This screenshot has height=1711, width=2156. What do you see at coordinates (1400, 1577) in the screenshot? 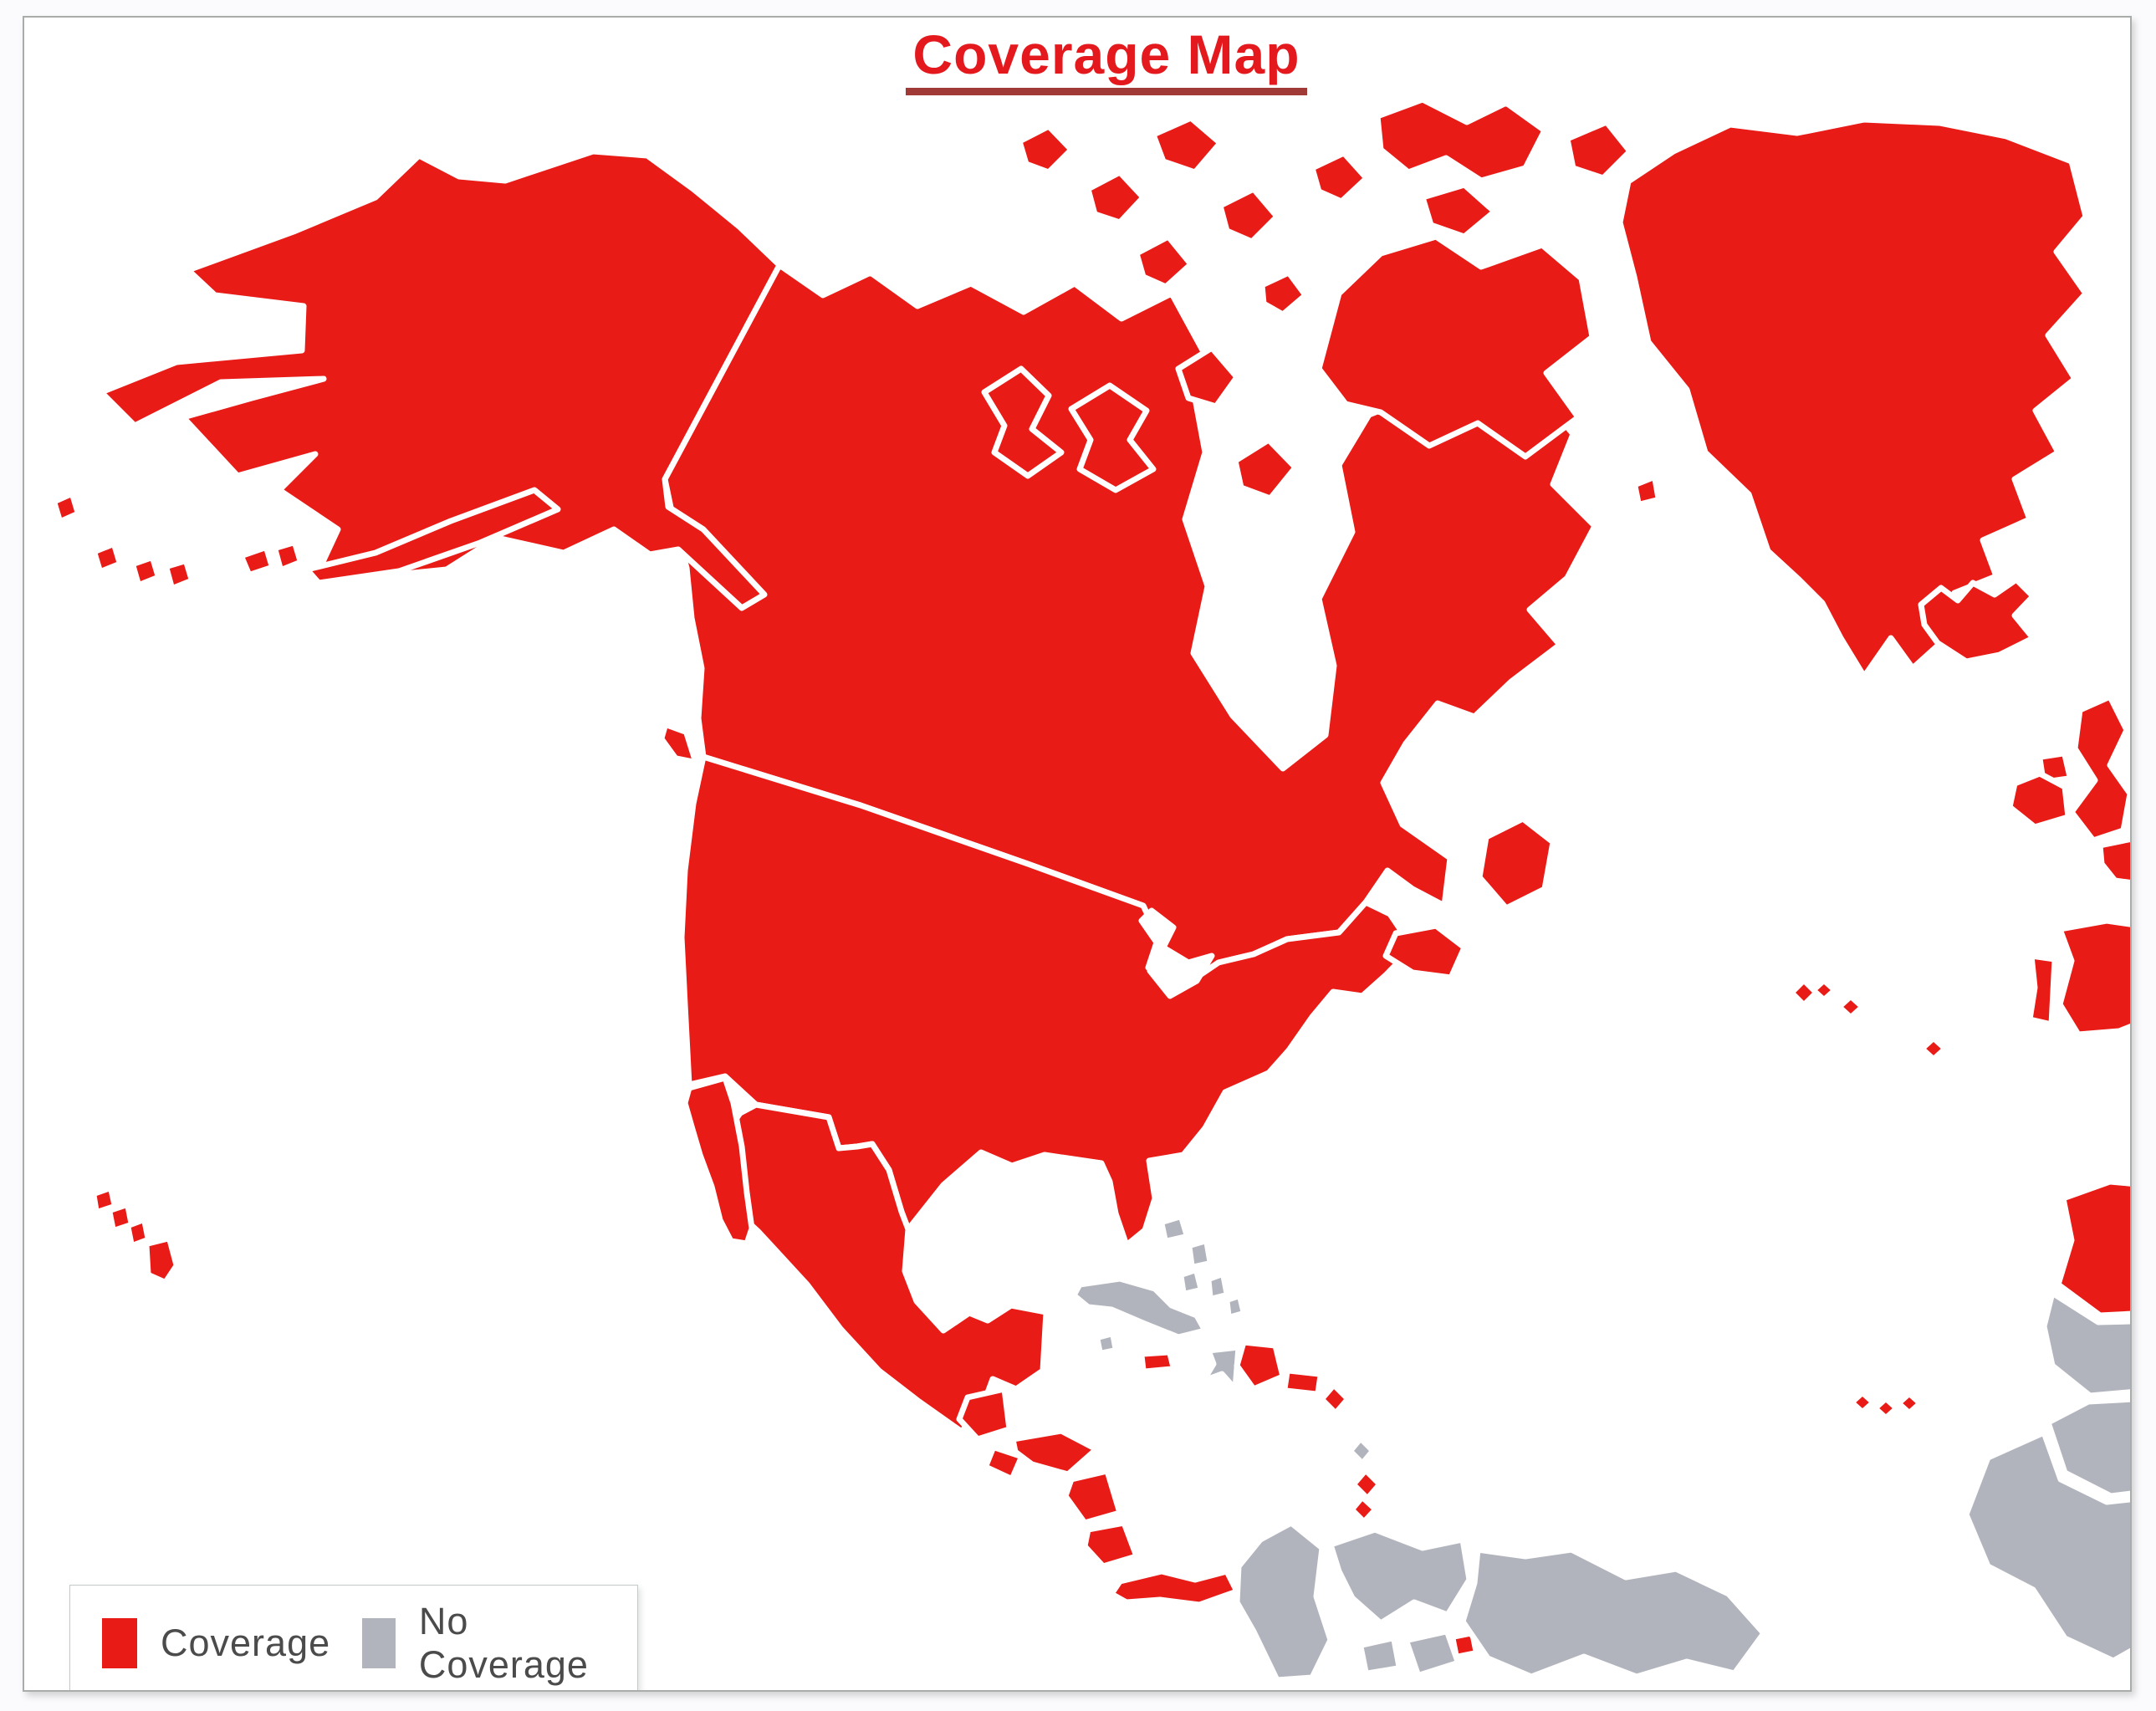
I see `region-venezuela` at bounding box center [1400, 1577].